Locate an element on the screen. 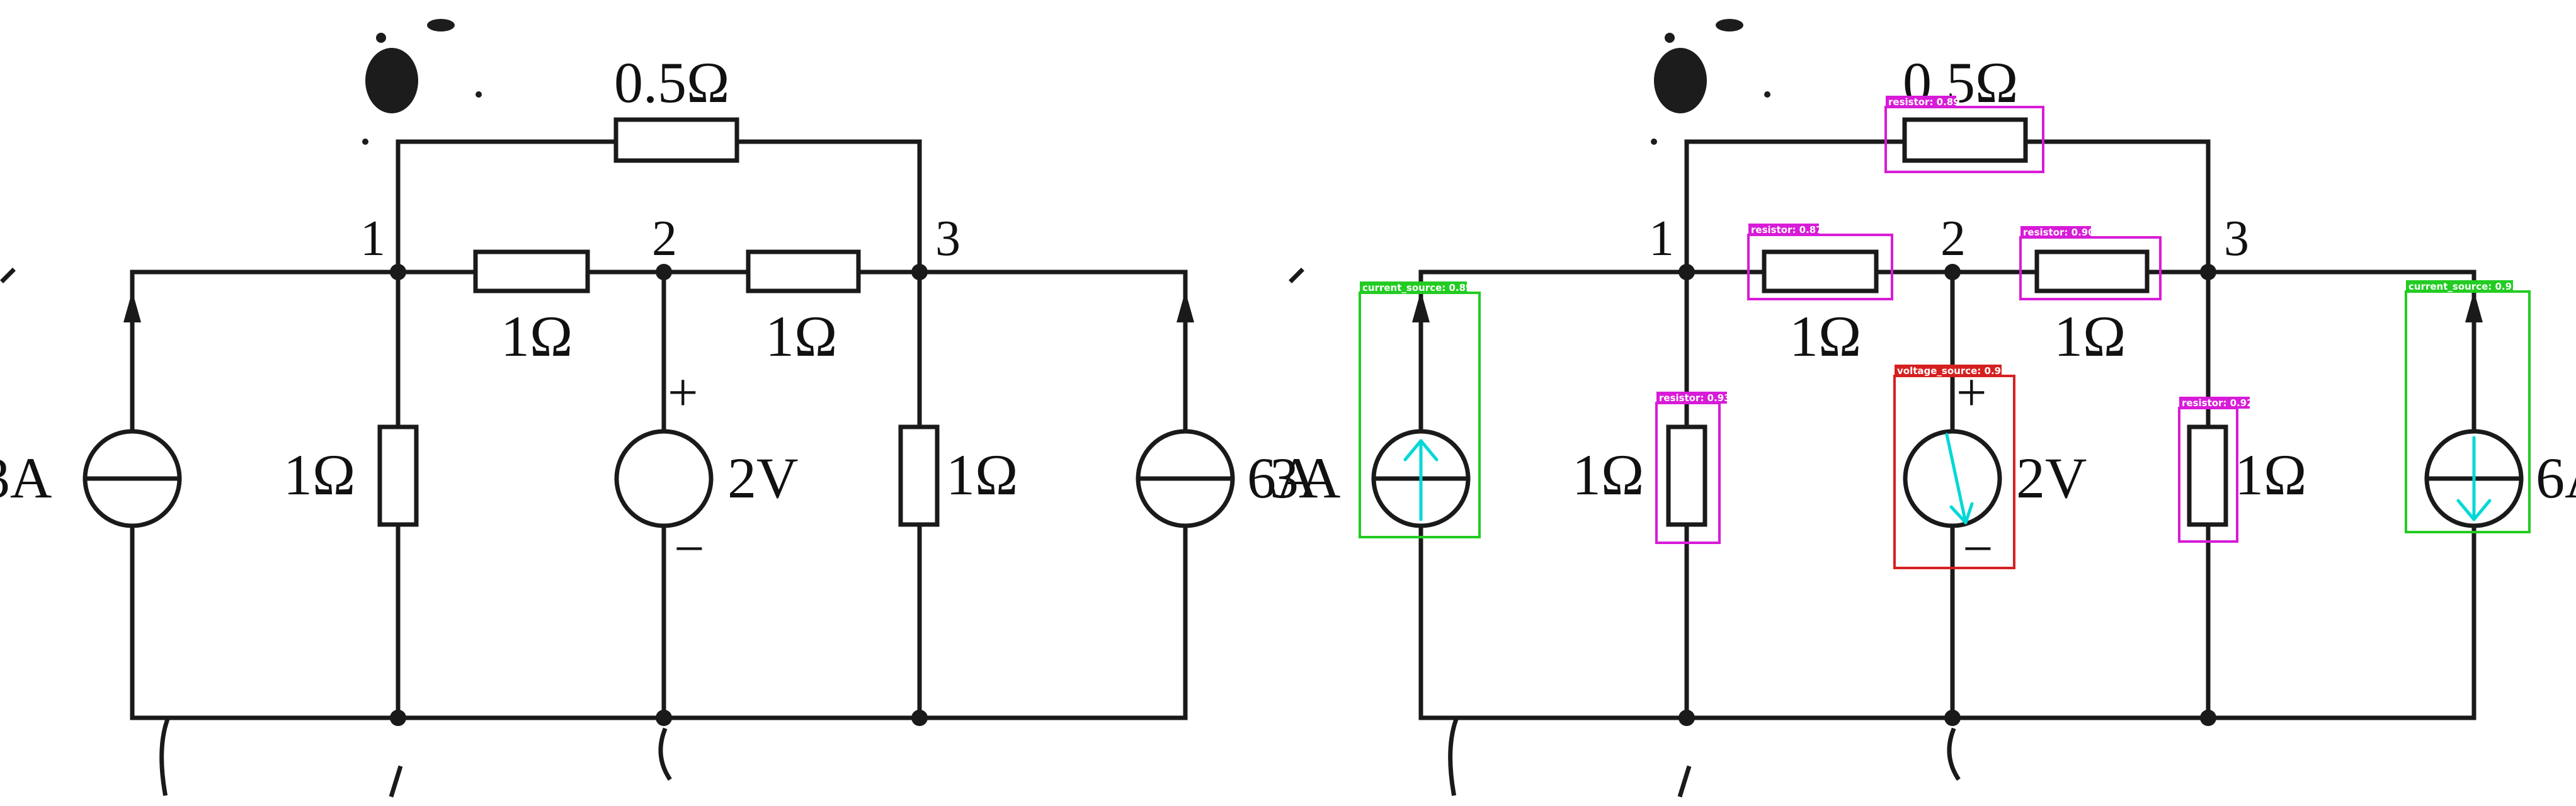 This screenshot has width=2576, height=806. detection-resistor-node3-ground: resistor: 0.92 is located at coordinates (2216, 470).